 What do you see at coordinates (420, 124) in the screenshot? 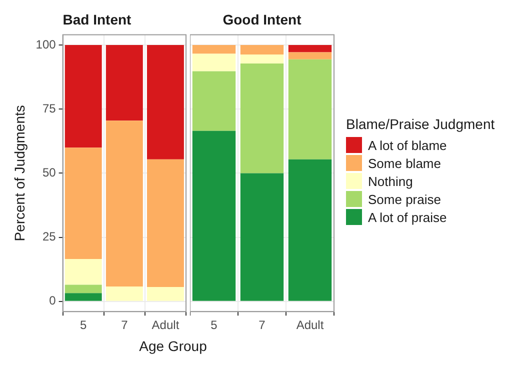
I see `legend-title: Blame/Praise Judgment` at bounding box center [420, 124].